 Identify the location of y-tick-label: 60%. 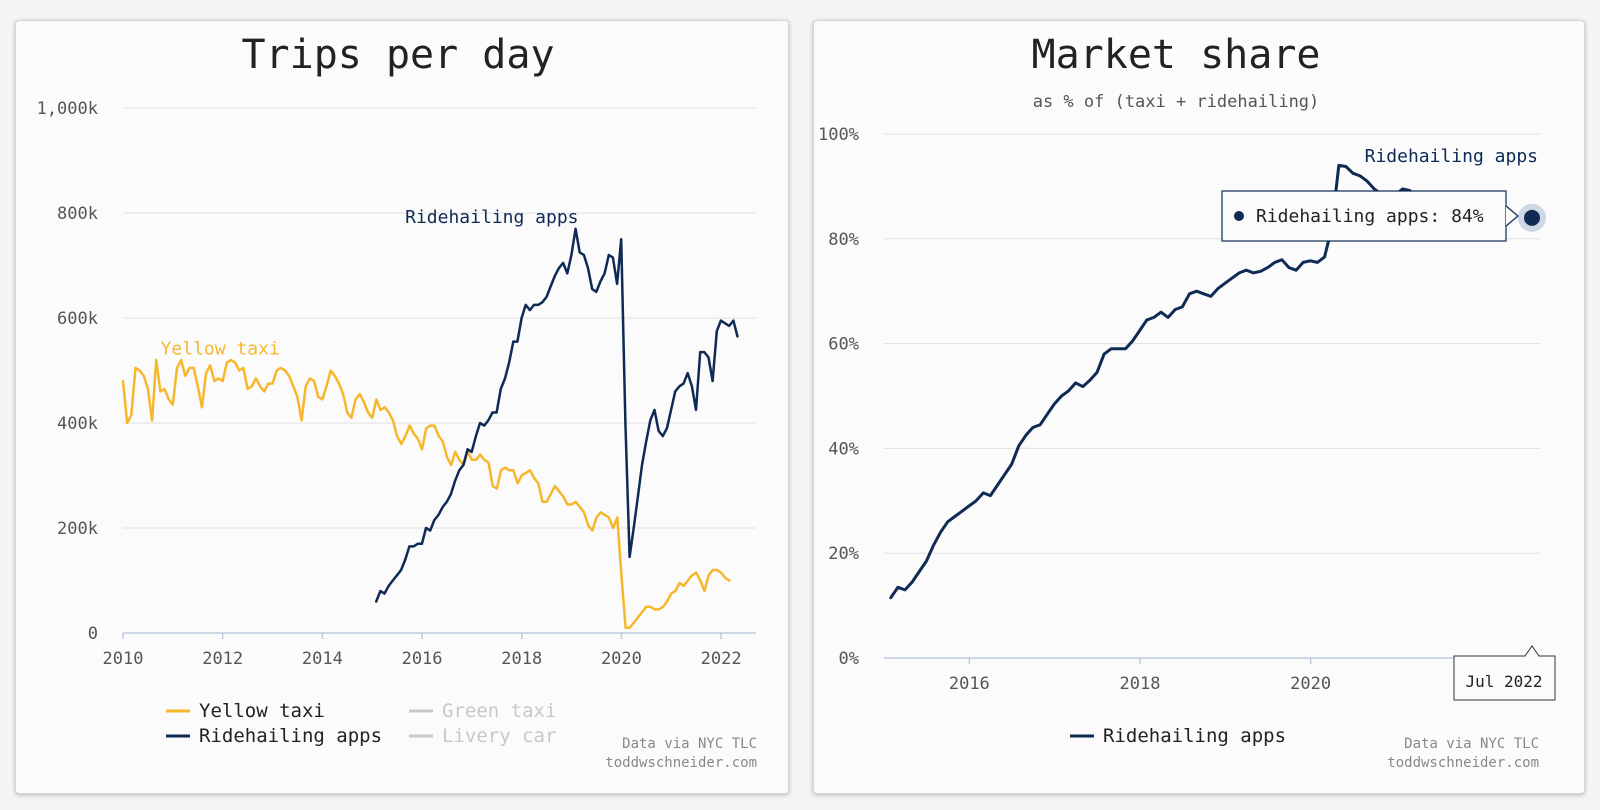
(843, 345).